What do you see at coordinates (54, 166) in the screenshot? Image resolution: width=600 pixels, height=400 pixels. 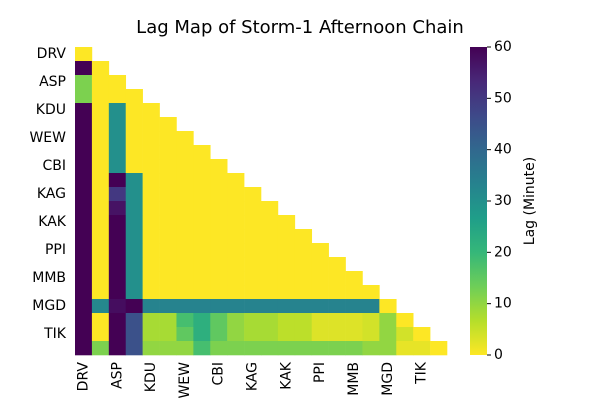 I see `y-tick-label: CBI` at bounding box center [54, 166].